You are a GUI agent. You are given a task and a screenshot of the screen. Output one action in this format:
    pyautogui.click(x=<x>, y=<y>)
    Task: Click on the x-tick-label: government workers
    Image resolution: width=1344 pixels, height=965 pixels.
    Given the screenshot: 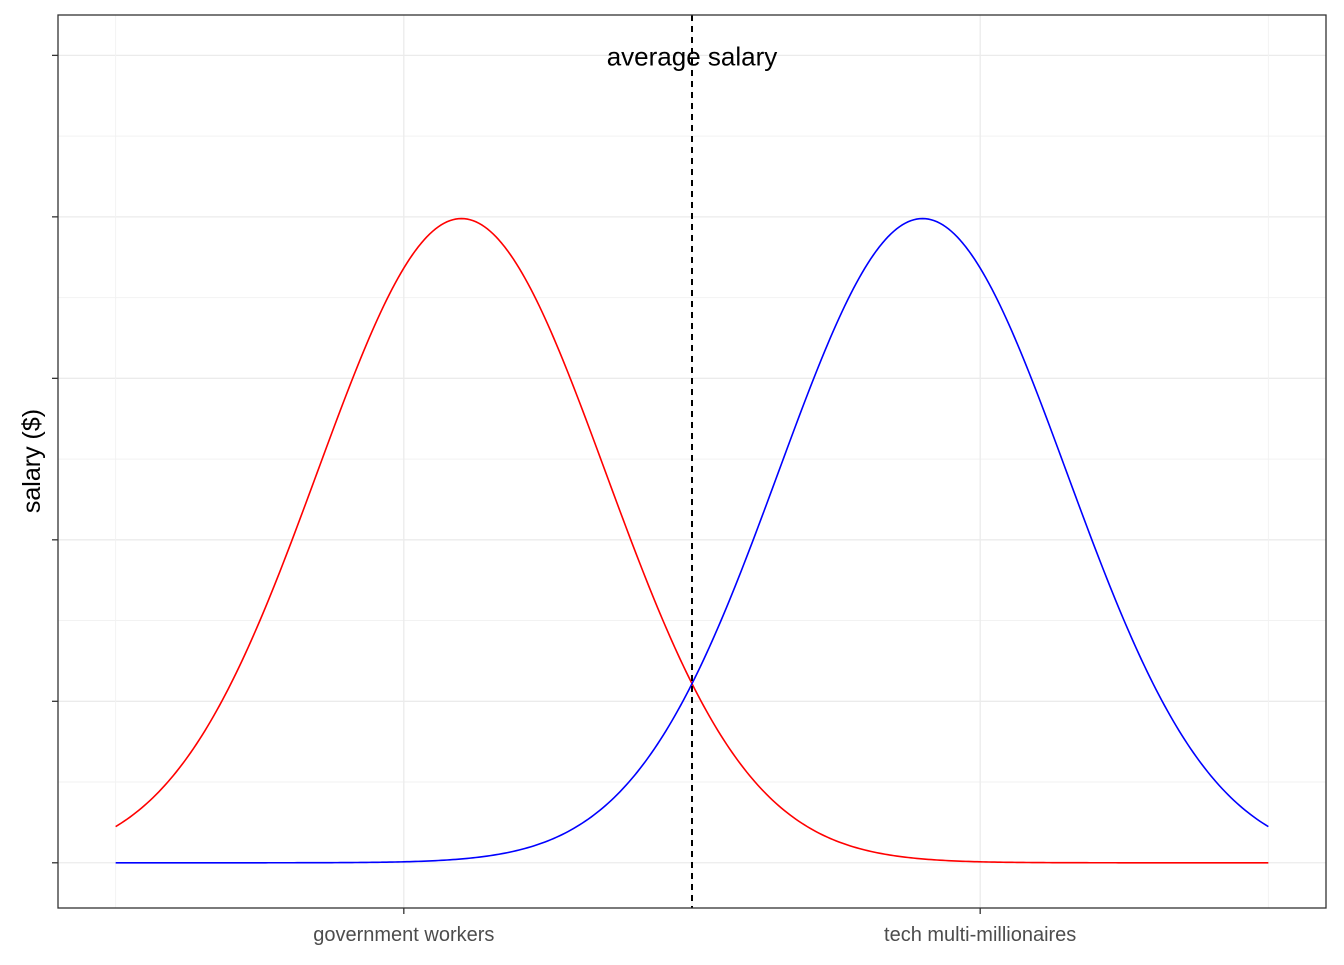 What is the action you would take?
    pyautogui.click(x=403, y=935)
    